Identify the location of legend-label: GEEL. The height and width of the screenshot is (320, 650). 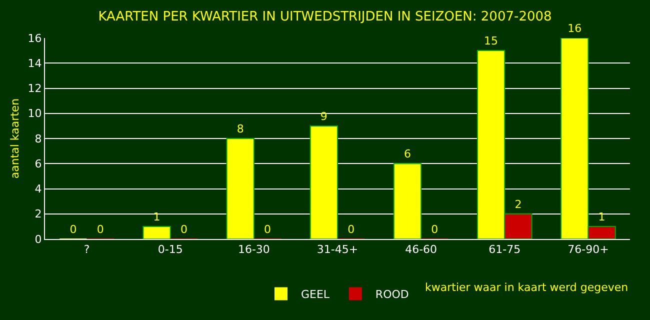
(315, 294).